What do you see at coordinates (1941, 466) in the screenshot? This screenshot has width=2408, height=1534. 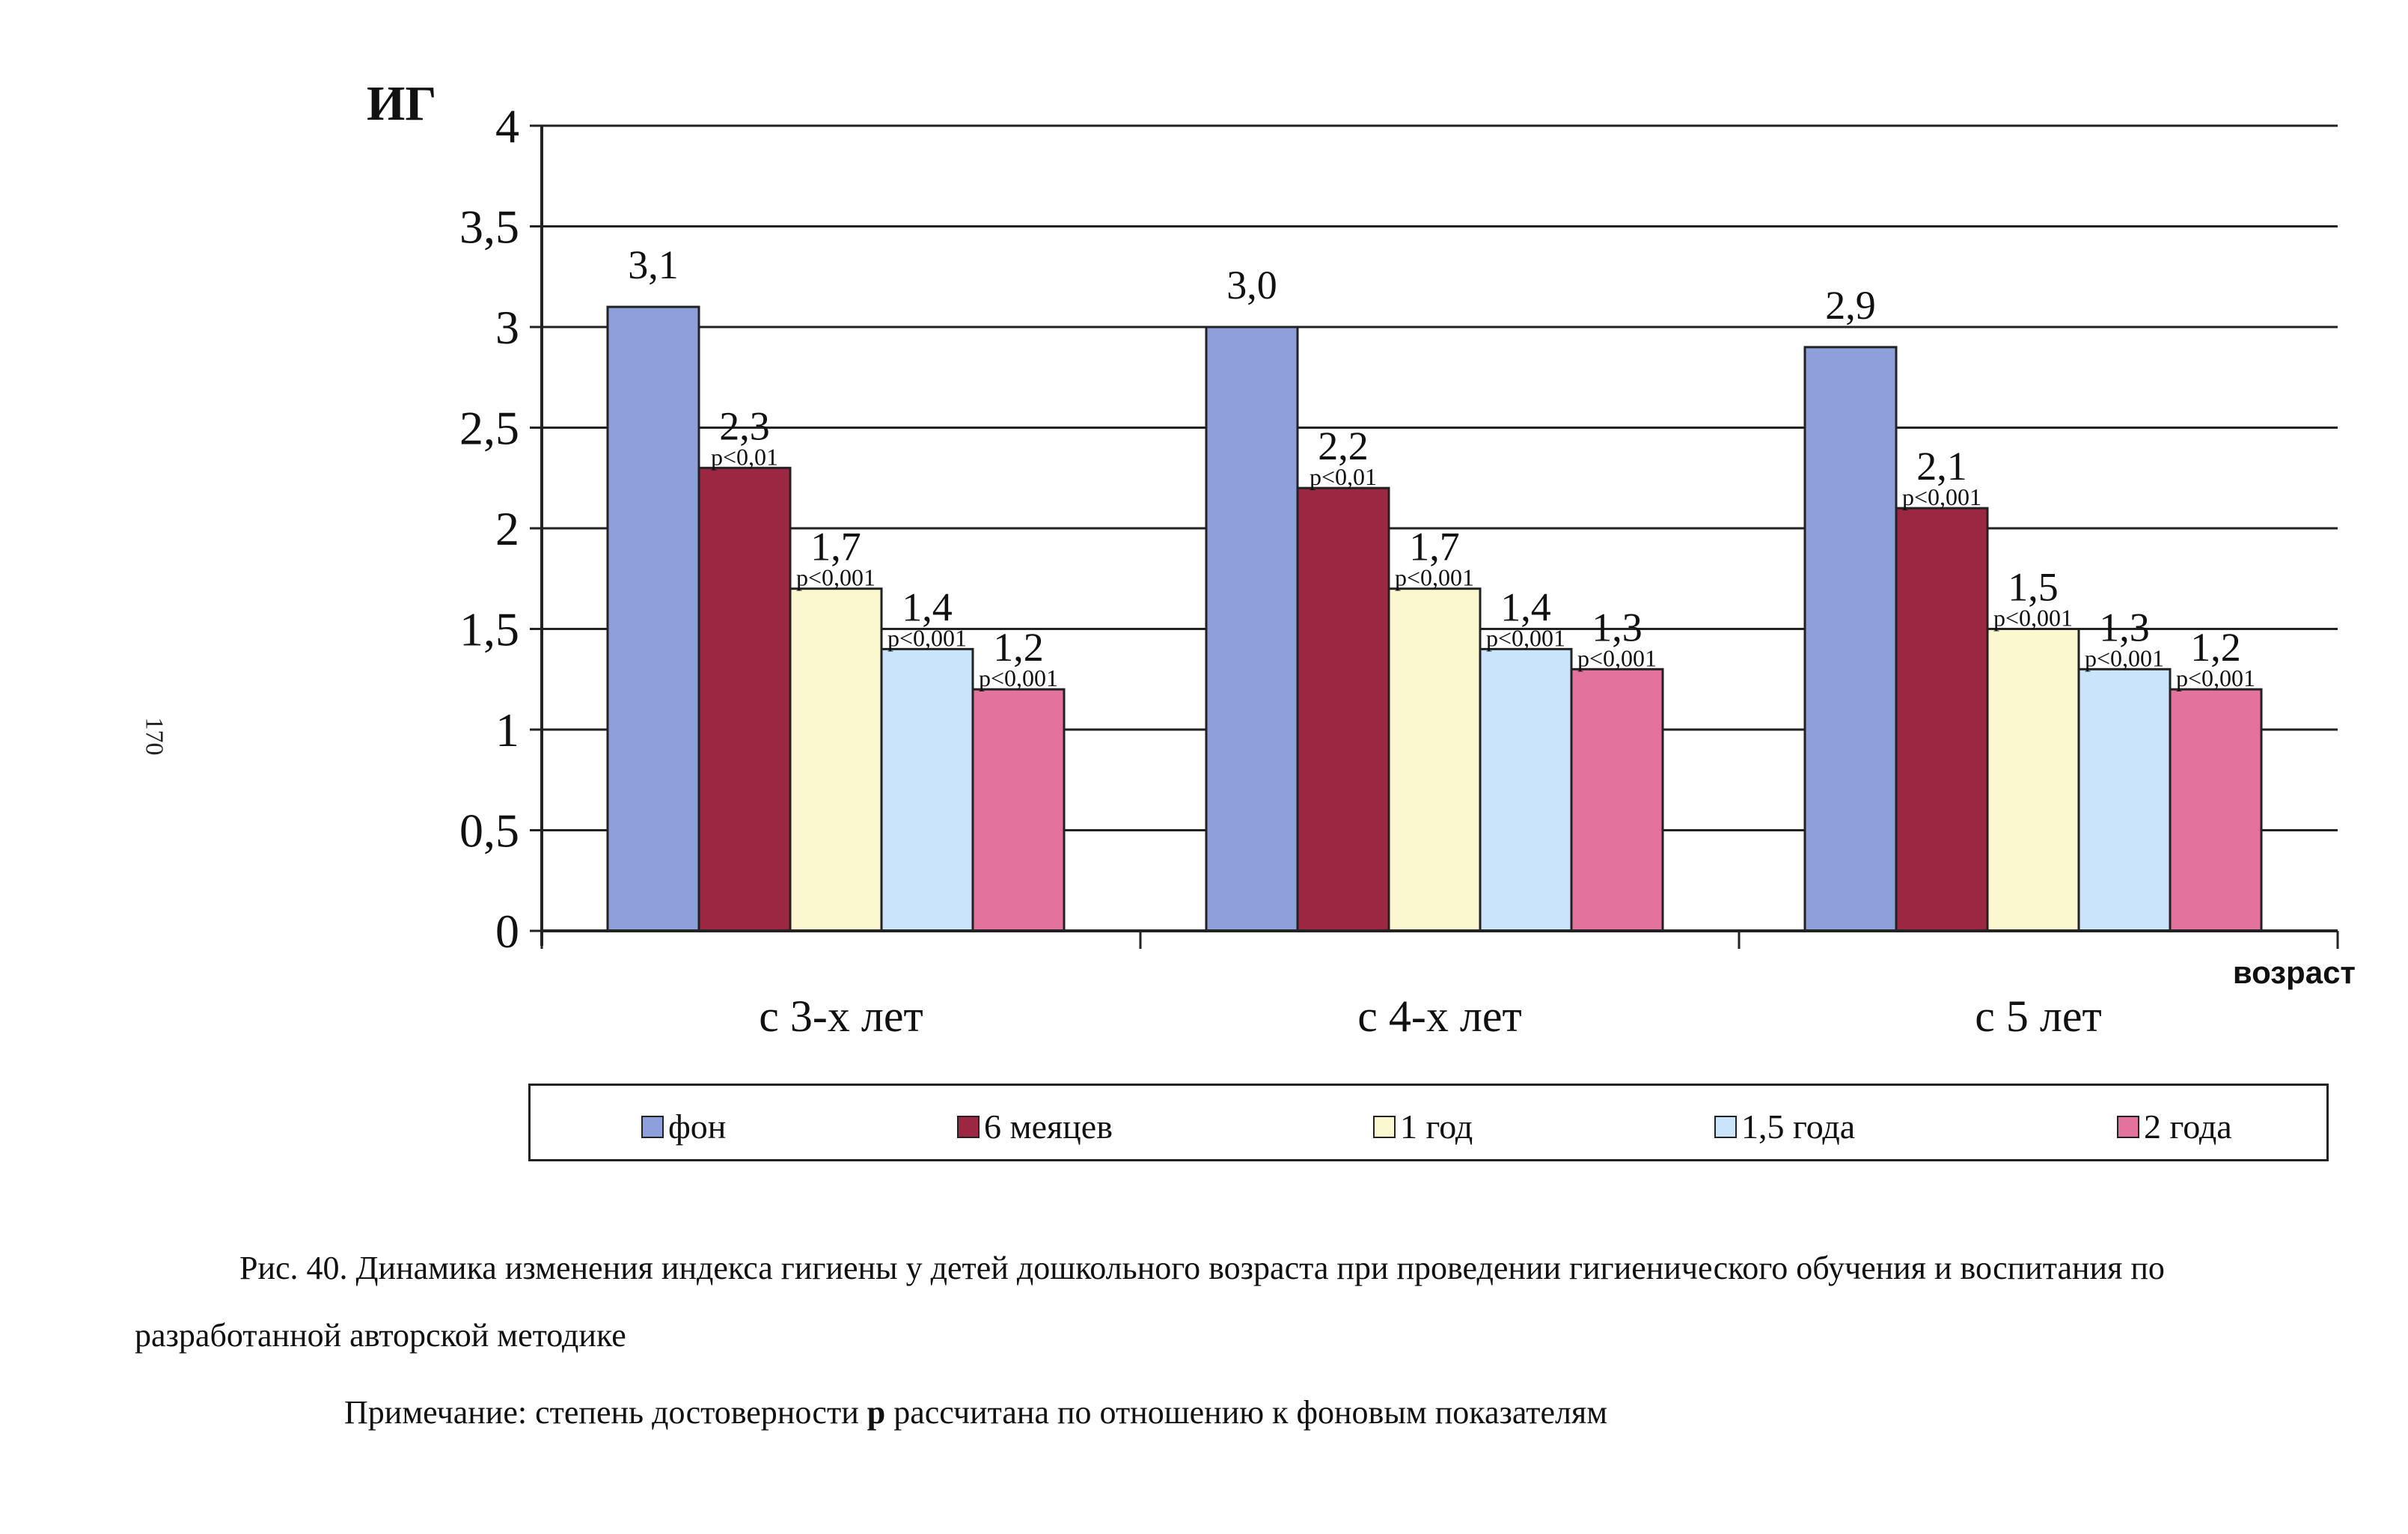 I see `data-label: 2,1` at bounding box center [1941, 466].